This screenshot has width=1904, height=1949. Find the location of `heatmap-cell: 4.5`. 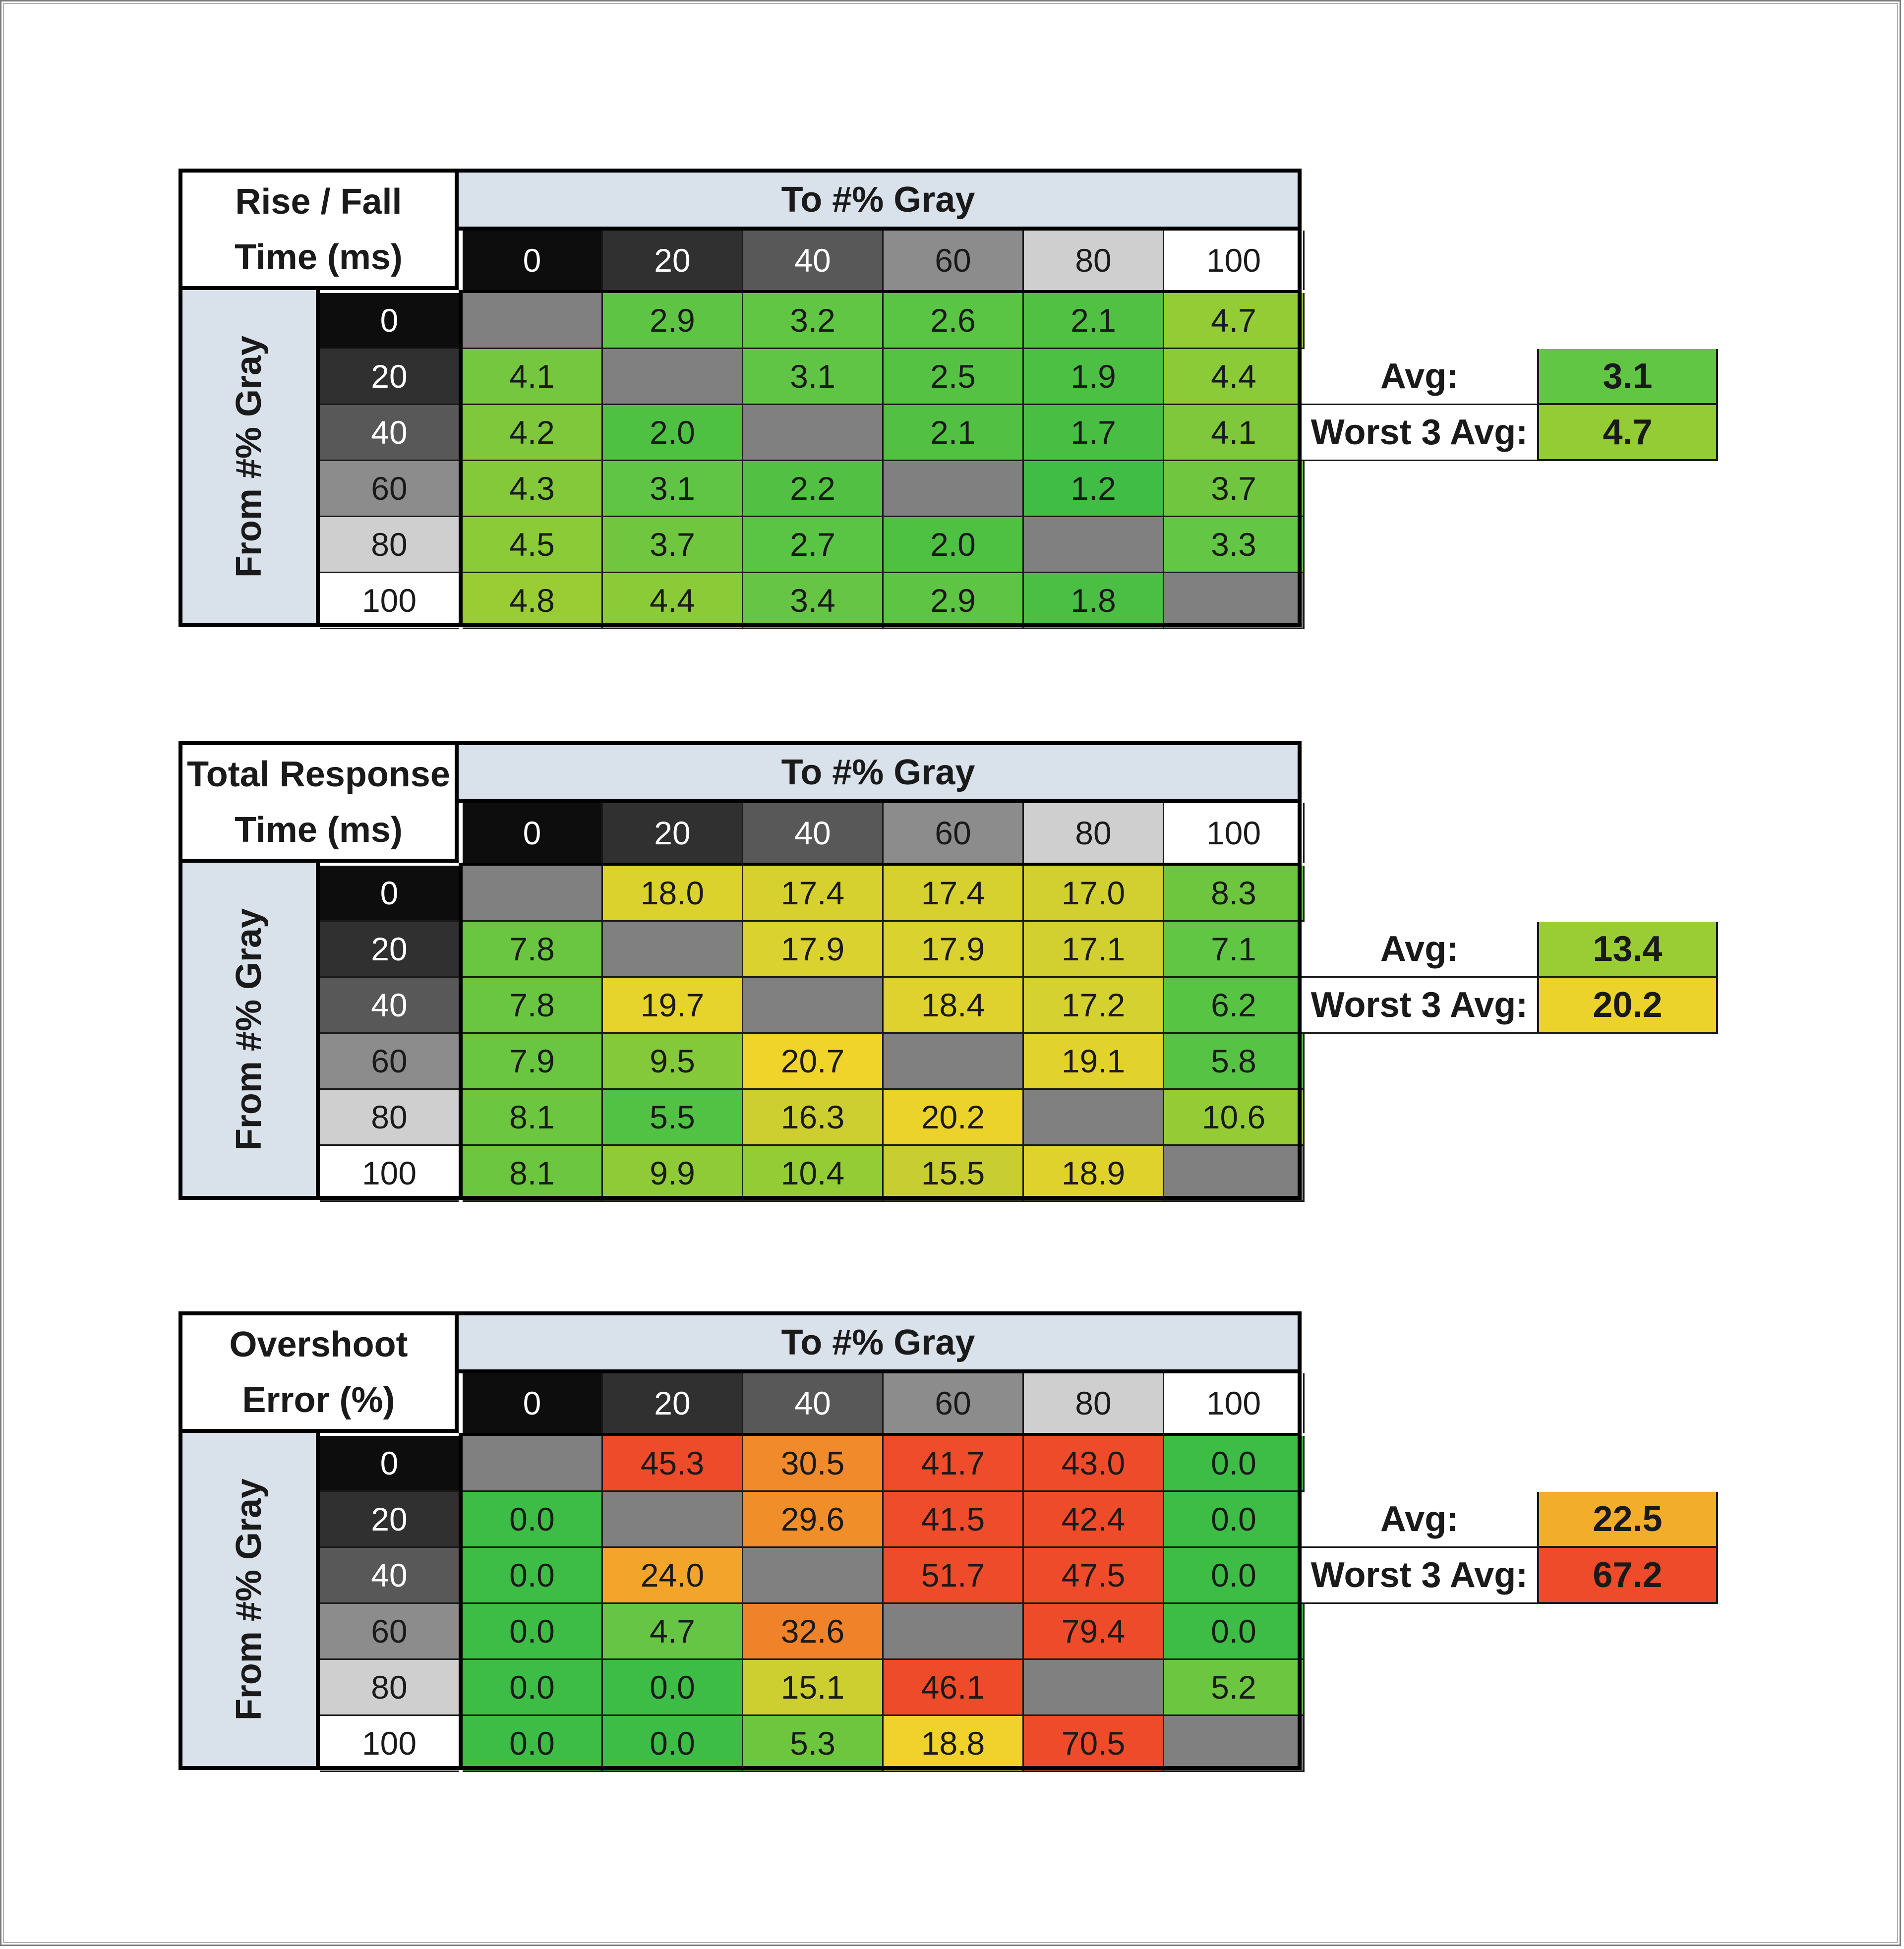

heatmap-cell: 4.5 is located at coordinates (533, 545).